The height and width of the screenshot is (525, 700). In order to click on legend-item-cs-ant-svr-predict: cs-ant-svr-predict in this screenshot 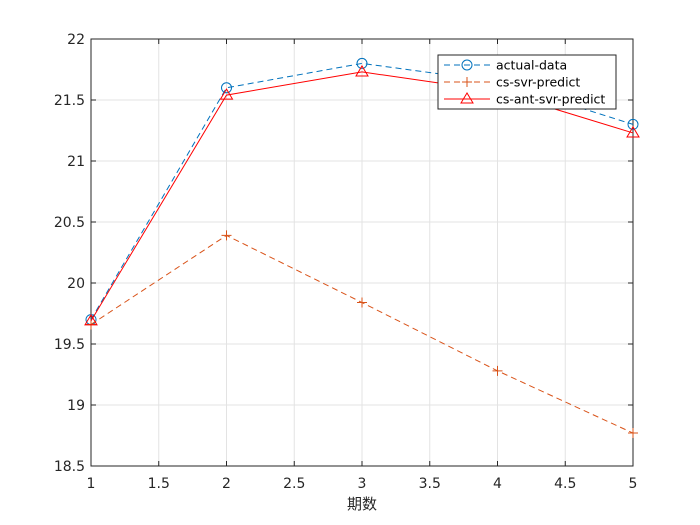, I will do `click(524, 99)`.